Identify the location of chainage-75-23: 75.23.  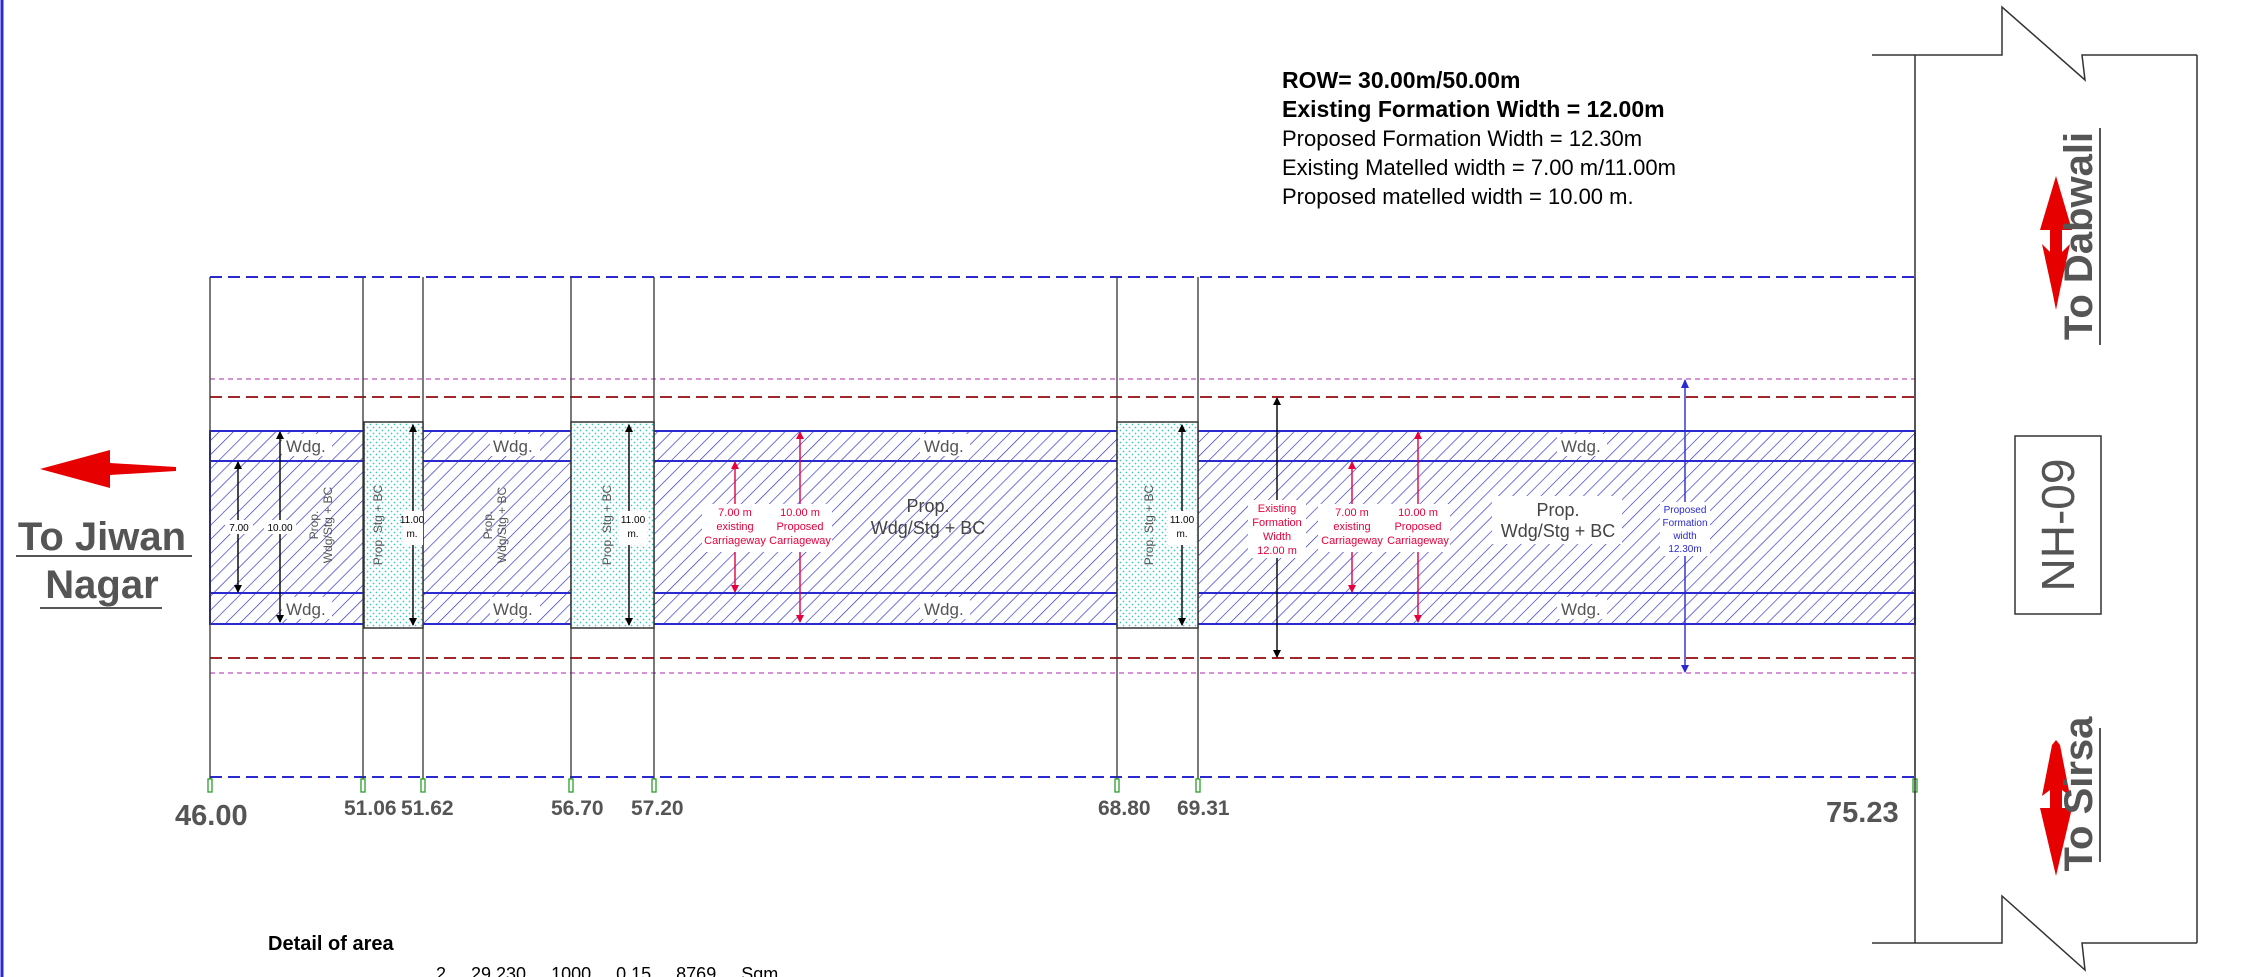
(1862, 813).